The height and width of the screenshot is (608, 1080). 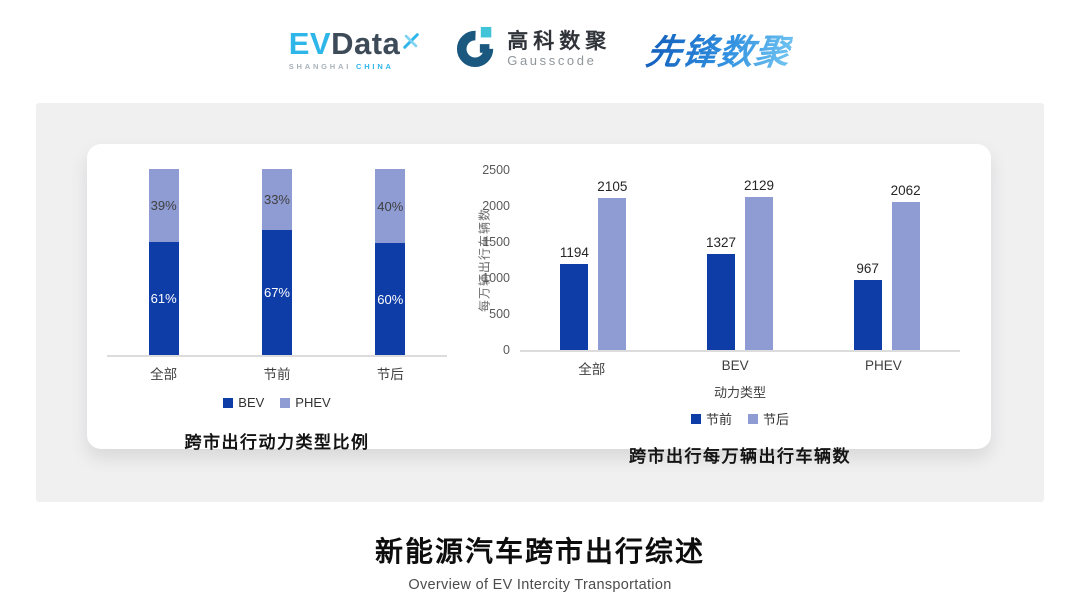 What do you see at coordinates (867, 269) in the screenshot?
I see `bar-value-label: 967` at bounding box center [867, 269].